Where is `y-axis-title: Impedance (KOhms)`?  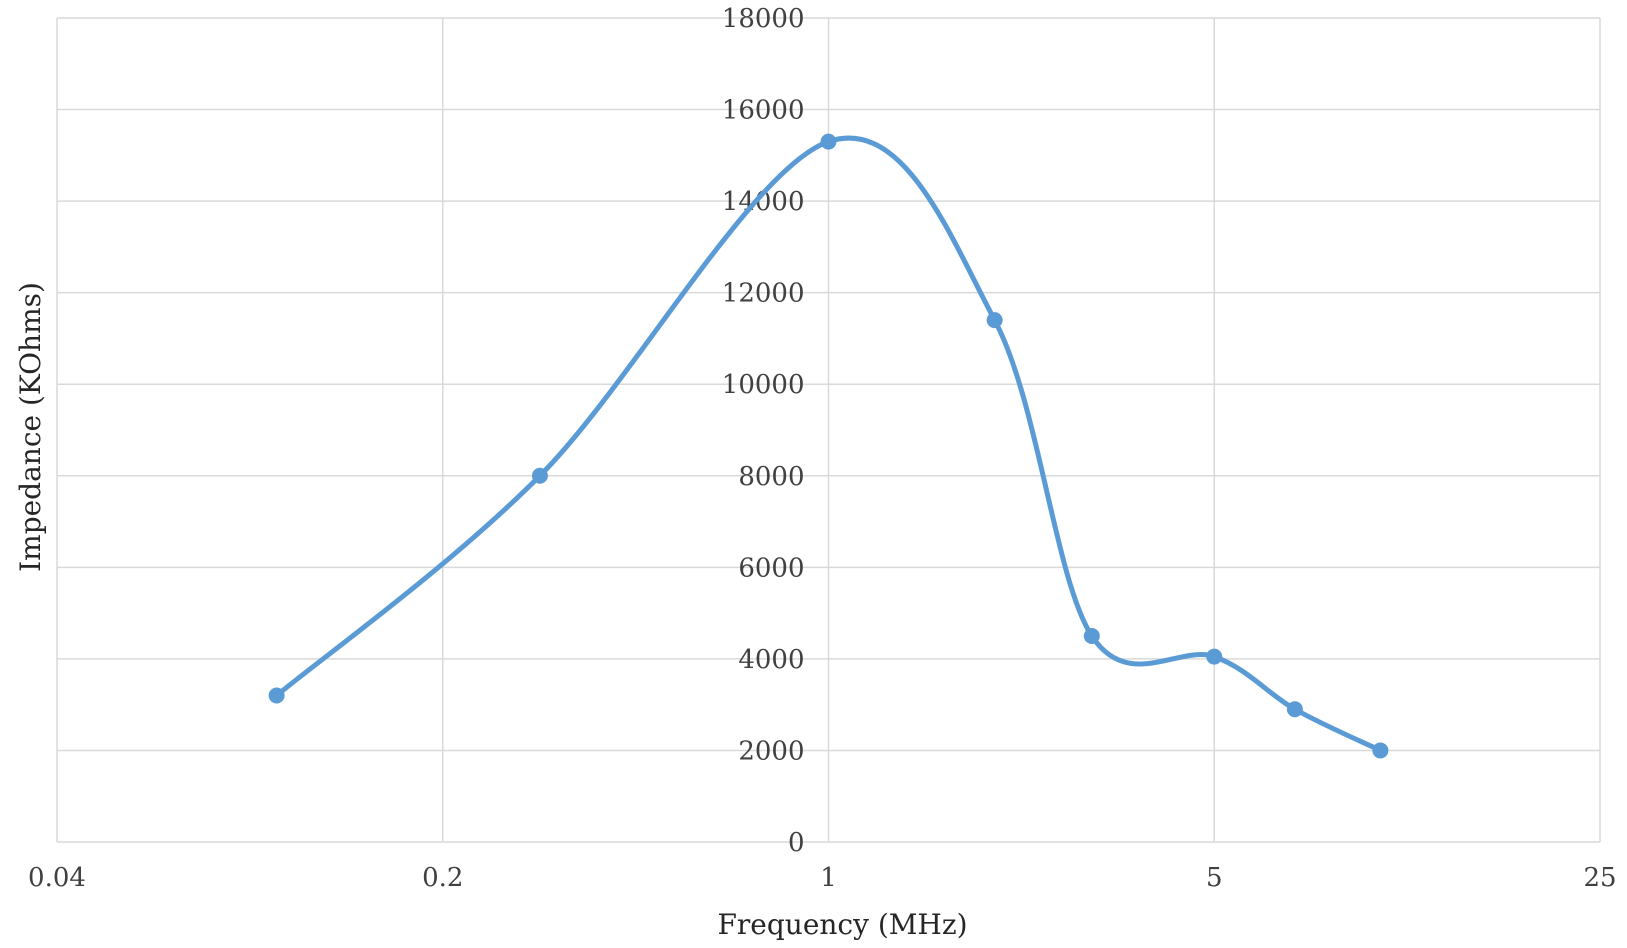
y-axis-title: Impedance (KOhms) is located at coordinates (30, 427).